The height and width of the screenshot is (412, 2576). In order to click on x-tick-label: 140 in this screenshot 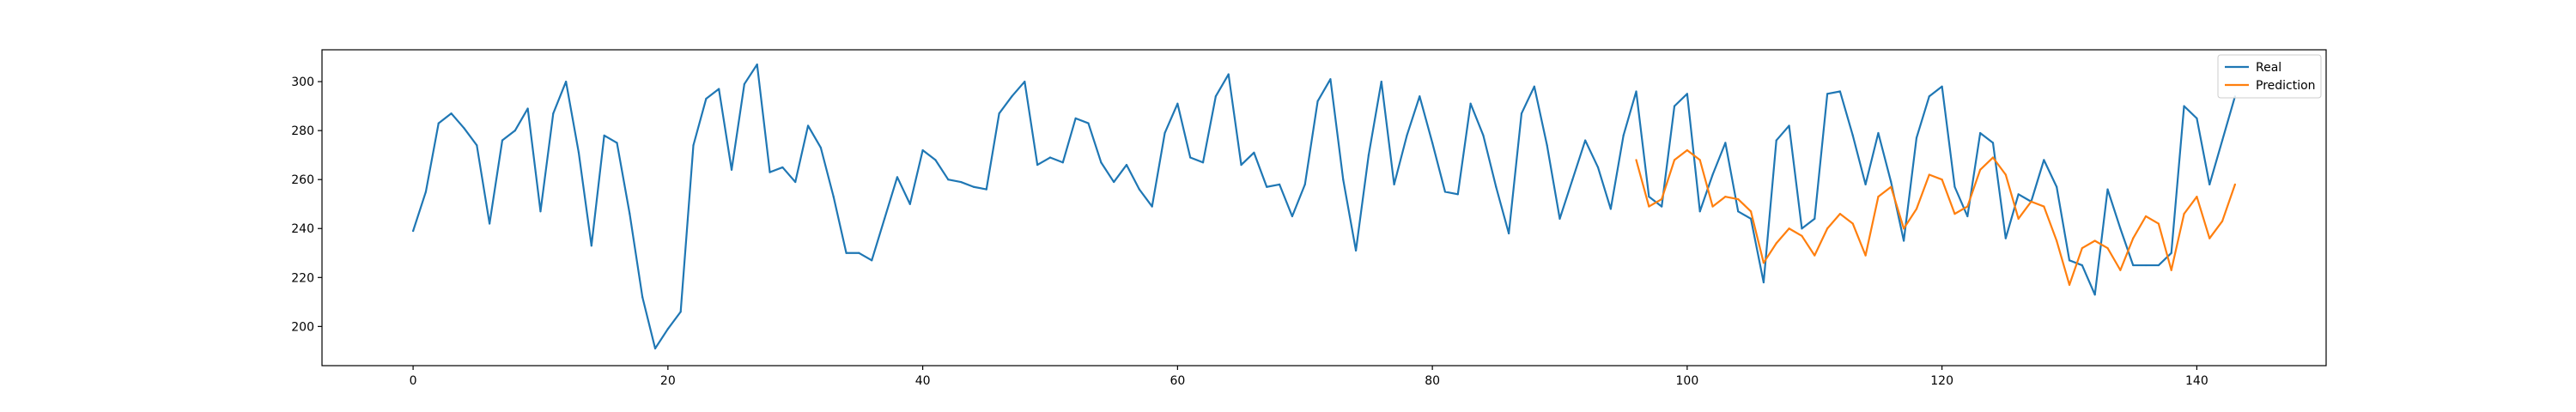, I will do `click(2196, 381)`.